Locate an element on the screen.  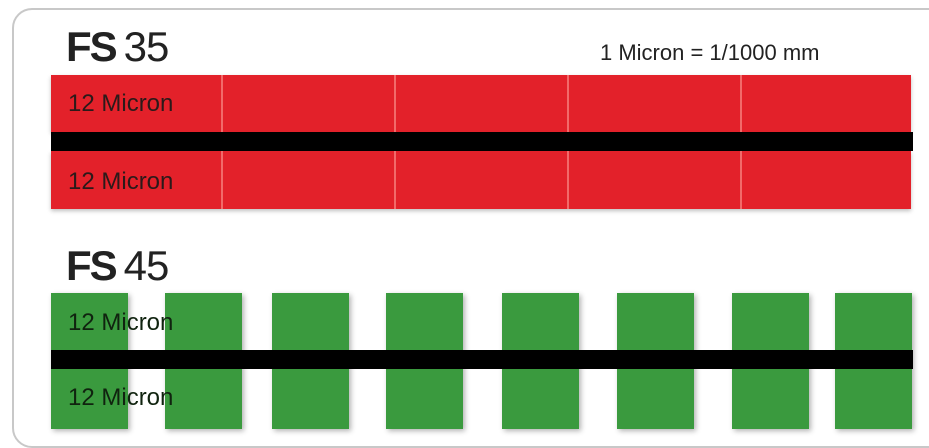
fs45-number: 45 is located at coordinates (146, 265).